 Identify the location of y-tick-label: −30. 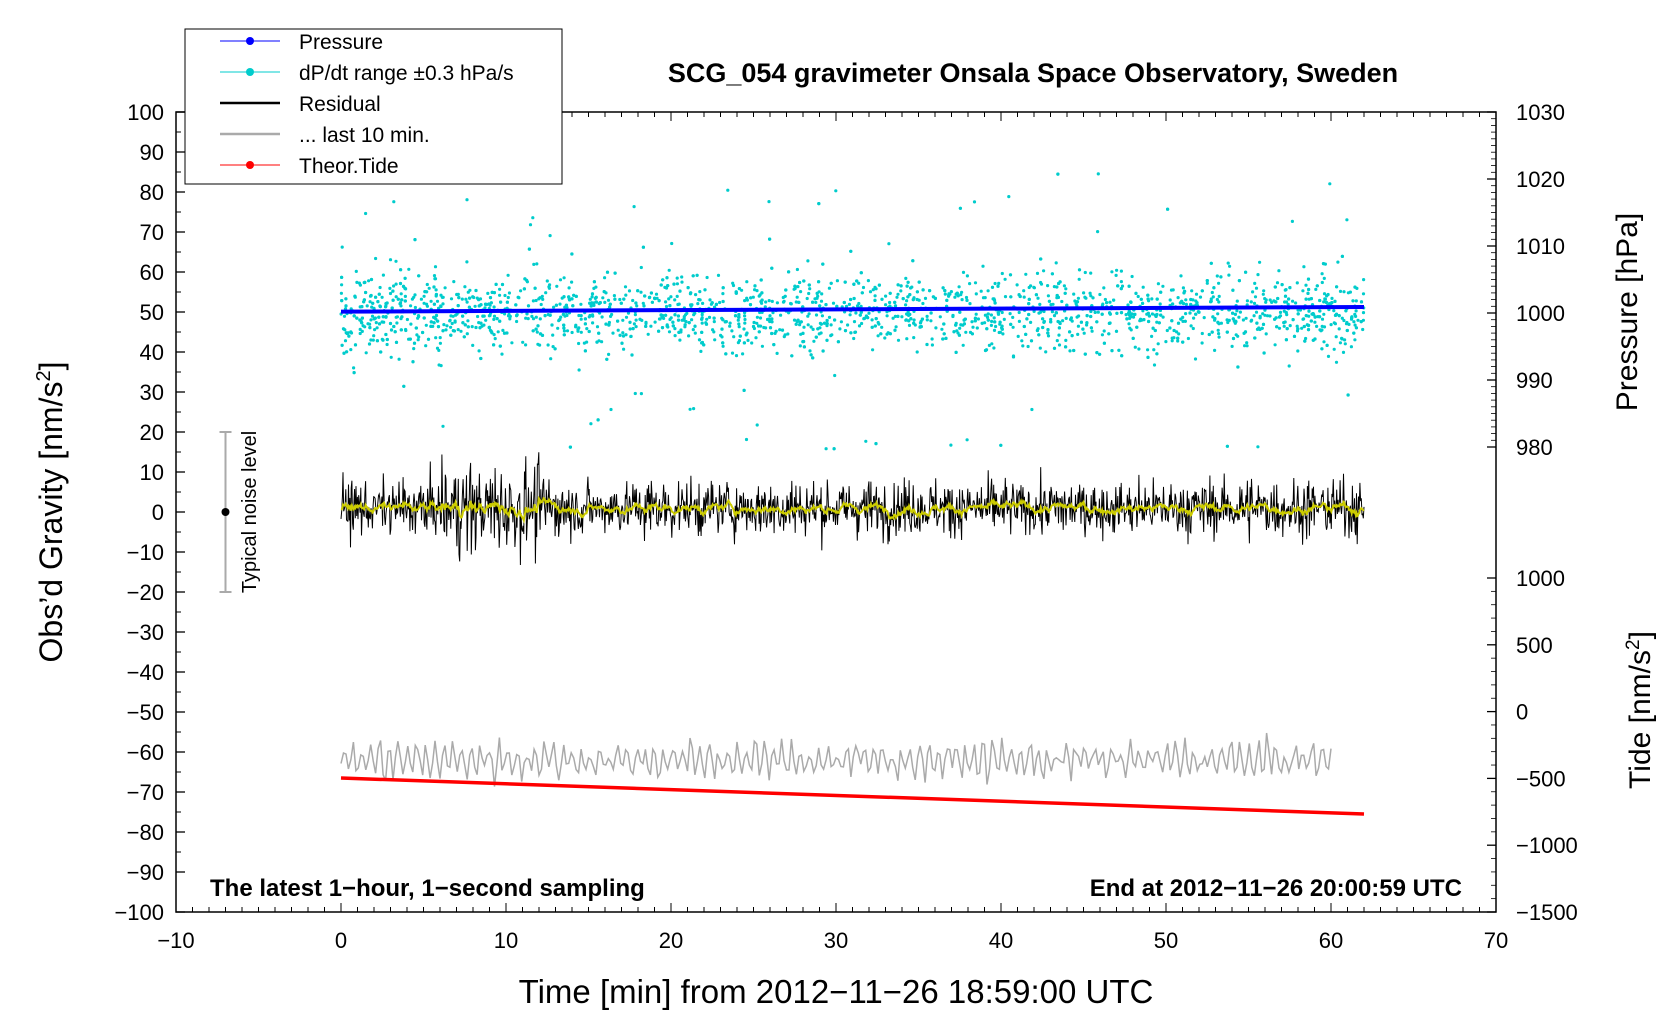
(145, 632).